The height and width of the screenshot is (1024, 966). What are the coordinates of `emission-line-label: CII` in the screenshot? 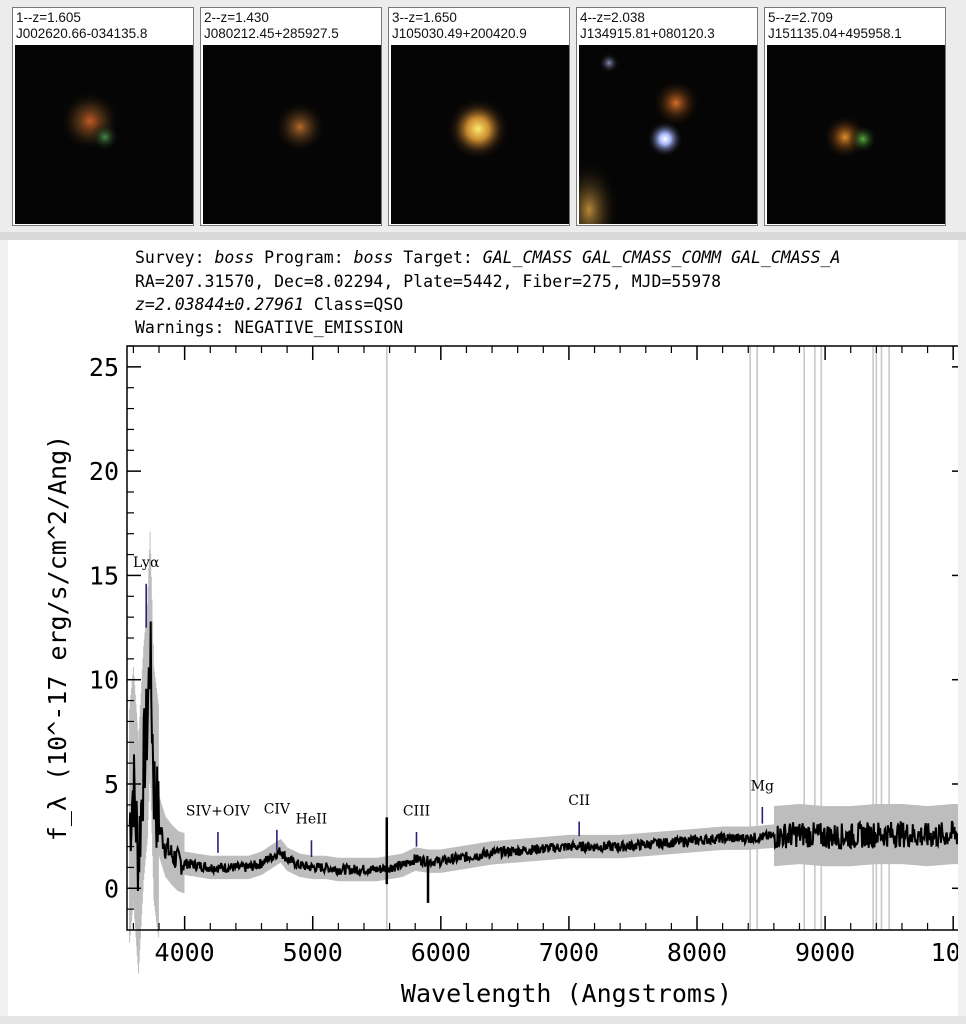 It's located at (579, 801).